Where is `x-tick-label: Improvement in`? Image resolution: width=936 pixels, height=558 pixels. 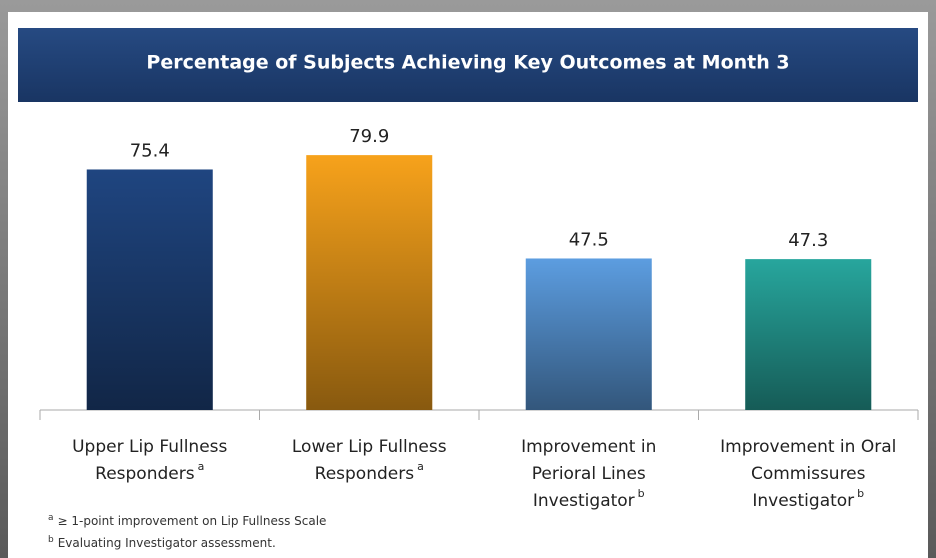 x-tick-label: Improvement in is located at coordinates (588, 447).